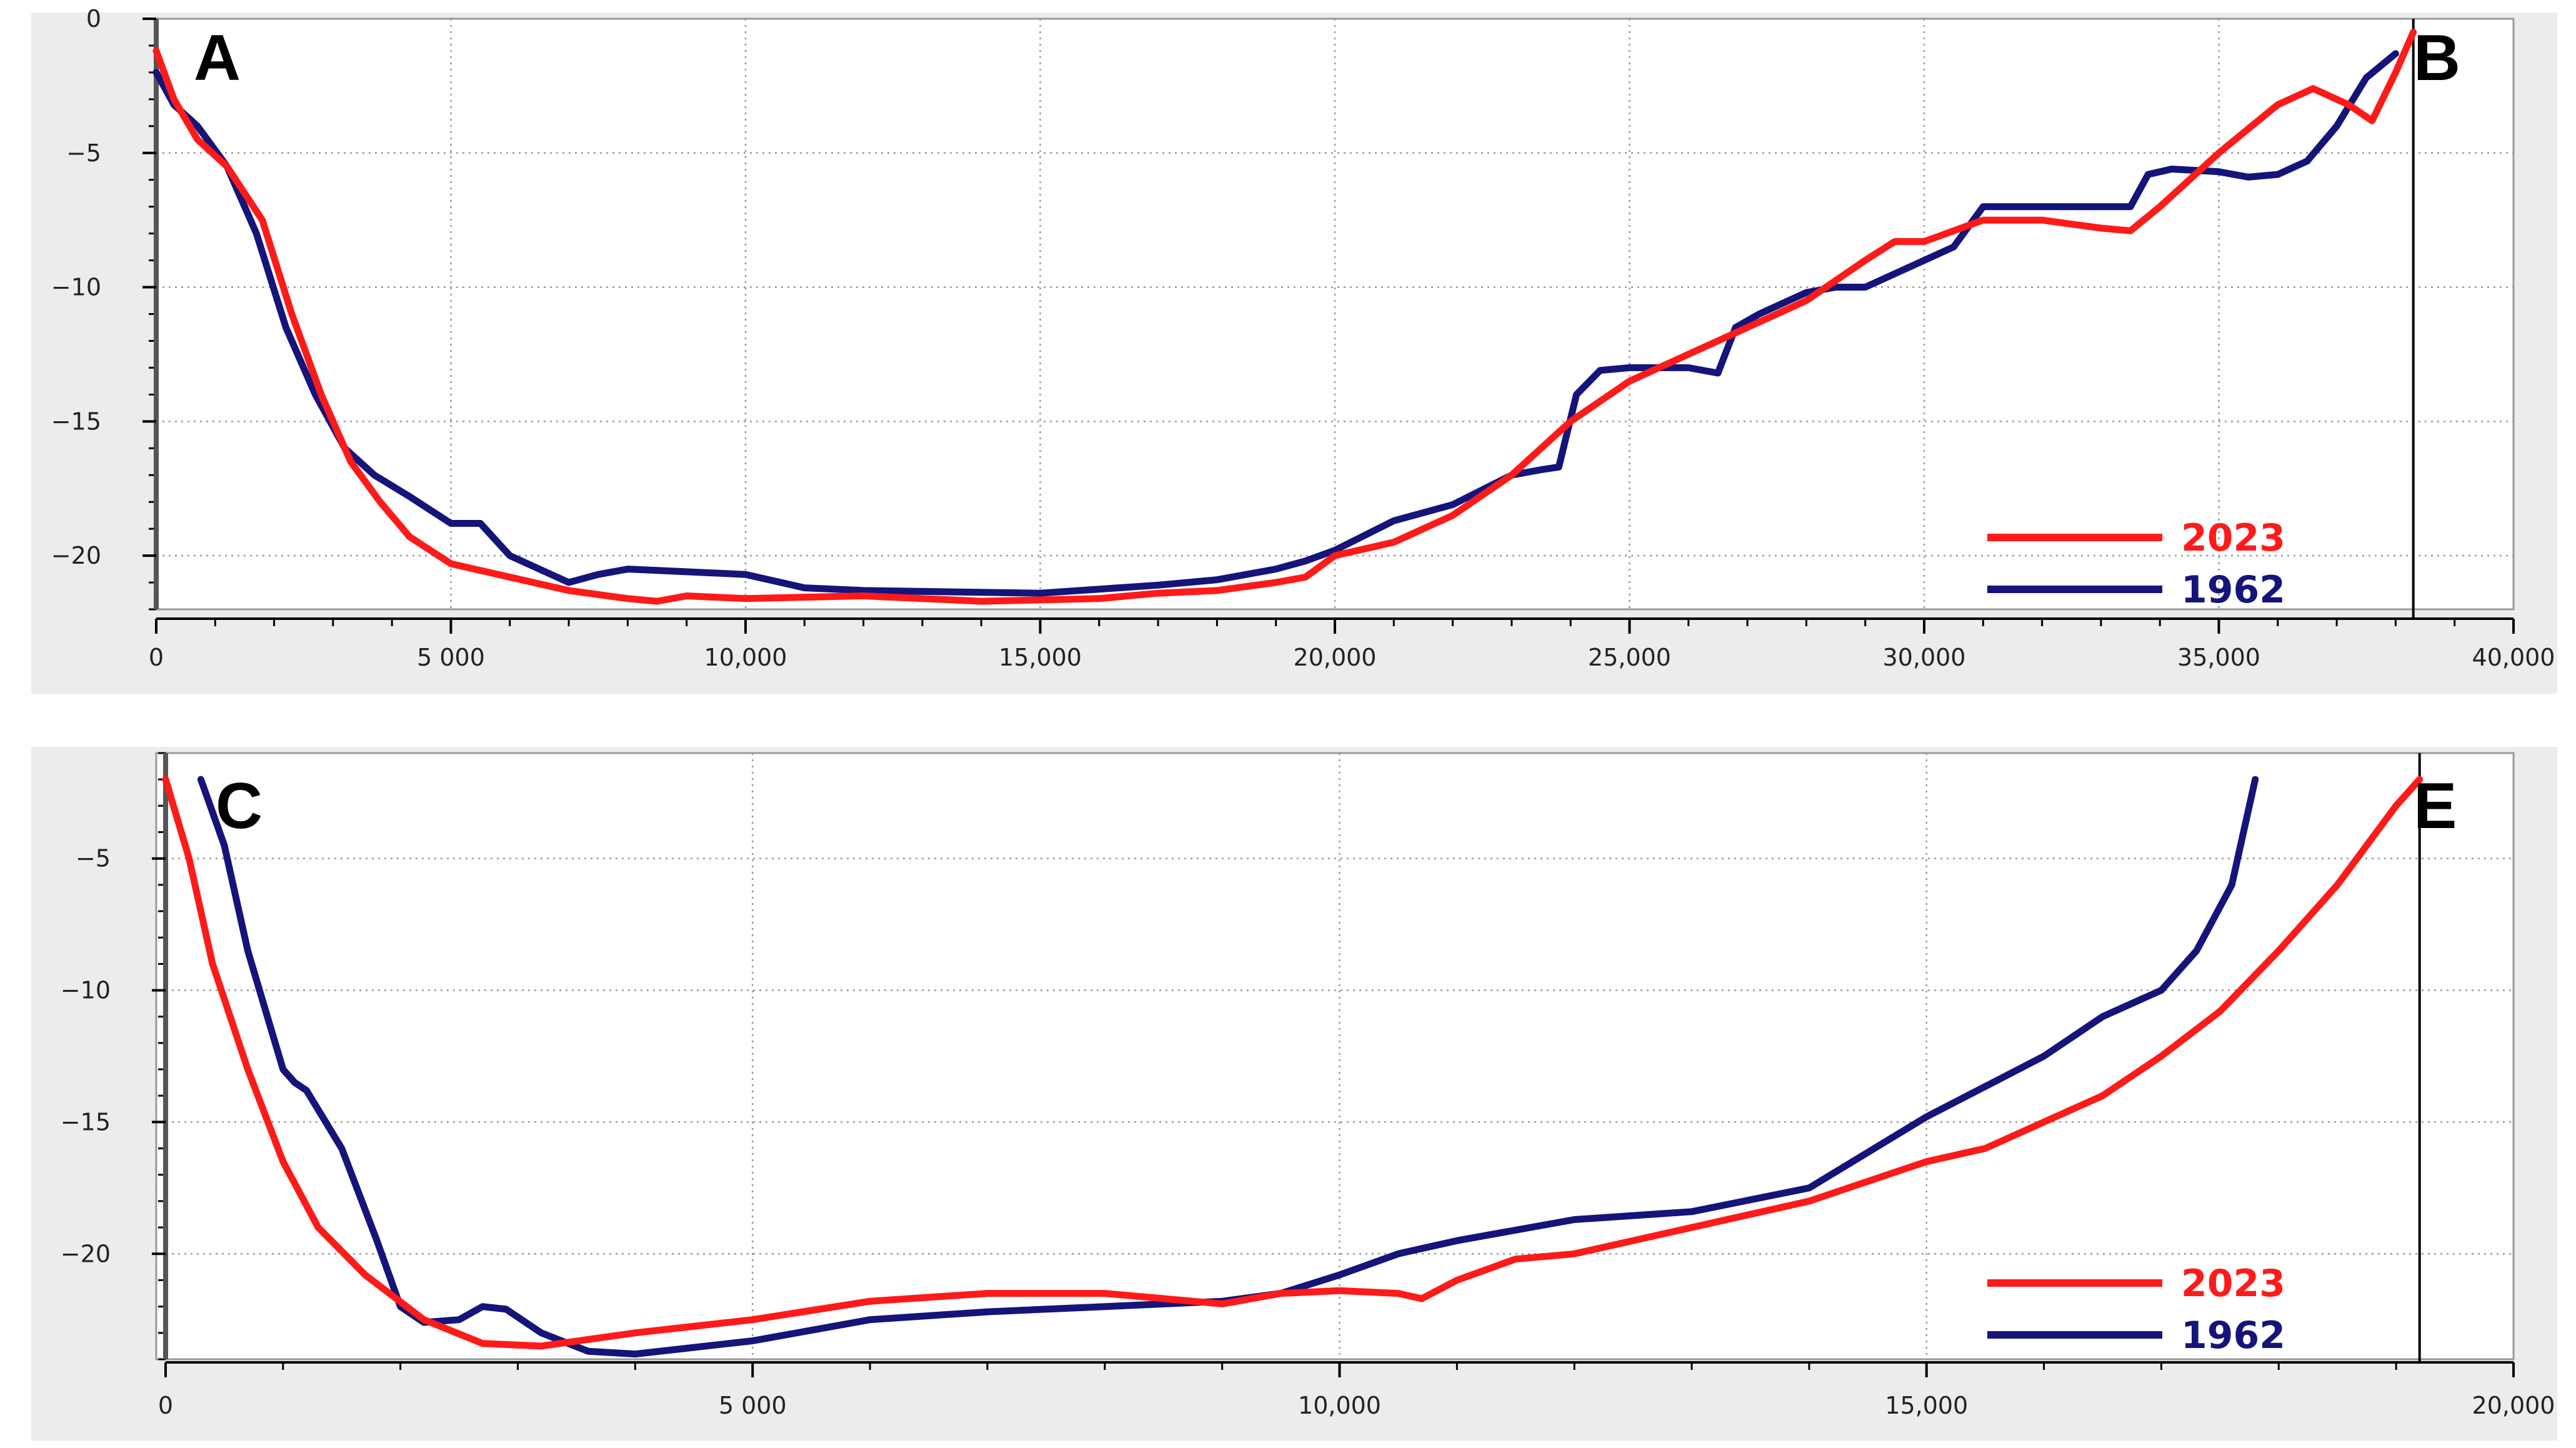  I want to click on x-tick-label: 35,000, so click(2218, 657).